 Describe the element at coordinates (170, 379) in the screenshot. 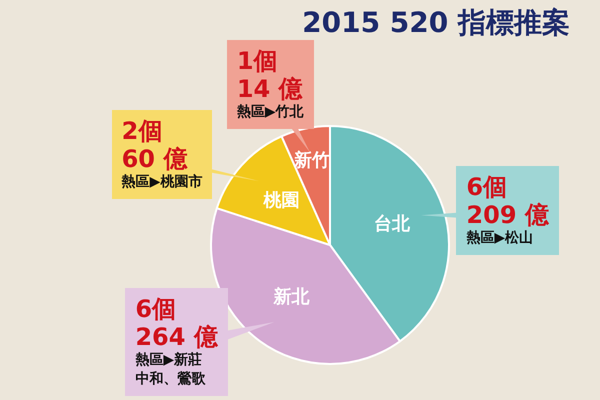

I see `text: 中和、鶯歌` at that location.